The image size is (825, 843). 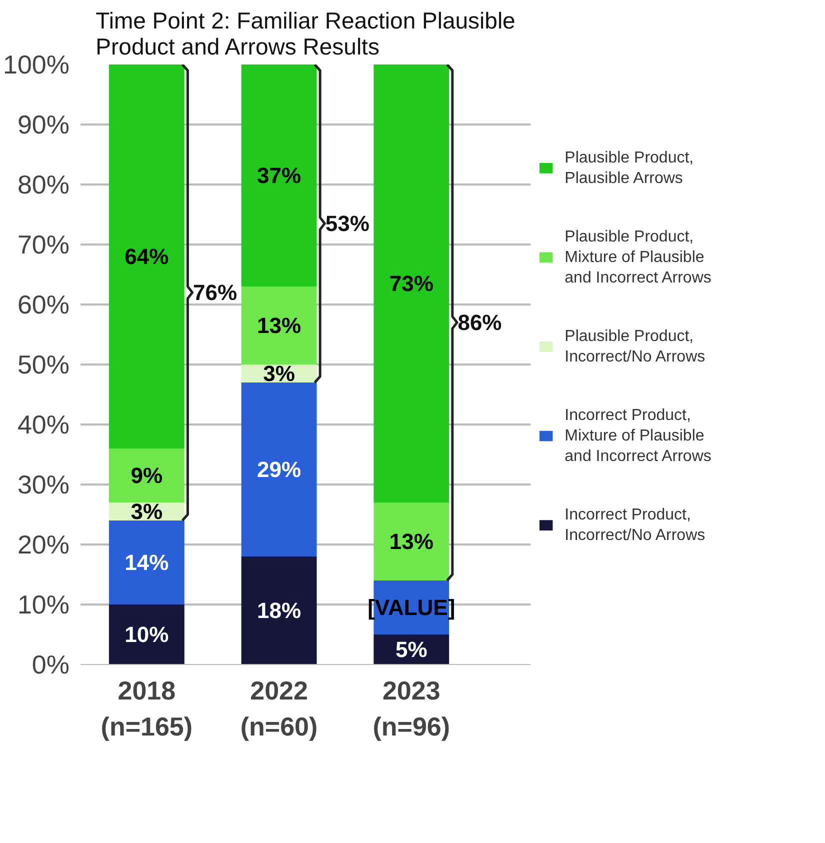 I want to click on data-label: 14%, so click(x=146, y=562).